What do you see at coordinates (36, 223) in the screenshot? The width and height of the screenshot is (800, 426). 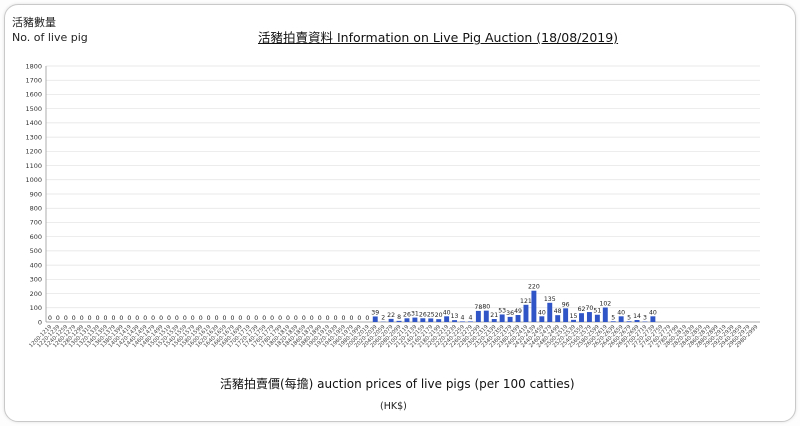 I see `y-tick-label: 700` at bounding box center [36, 223].